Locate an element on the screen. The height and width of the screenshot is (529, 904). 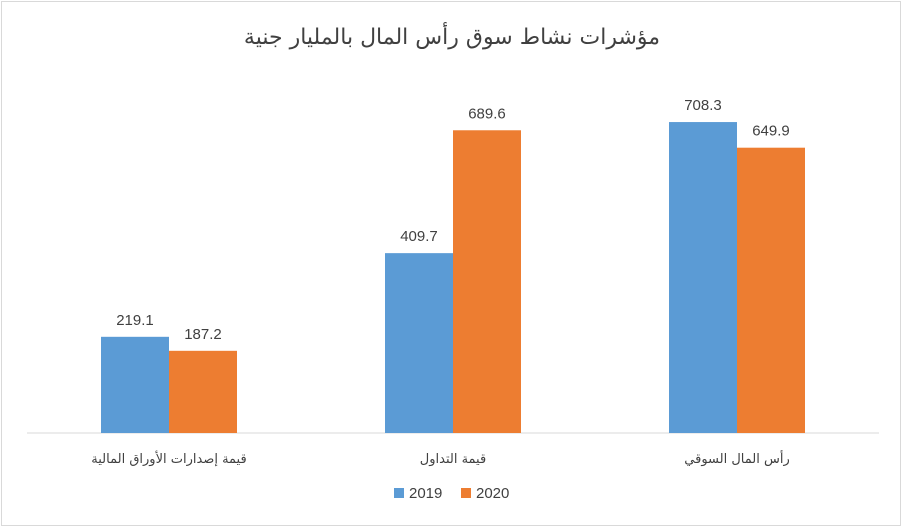
legend-swatch-2019 is located at coordinates (399, 493).